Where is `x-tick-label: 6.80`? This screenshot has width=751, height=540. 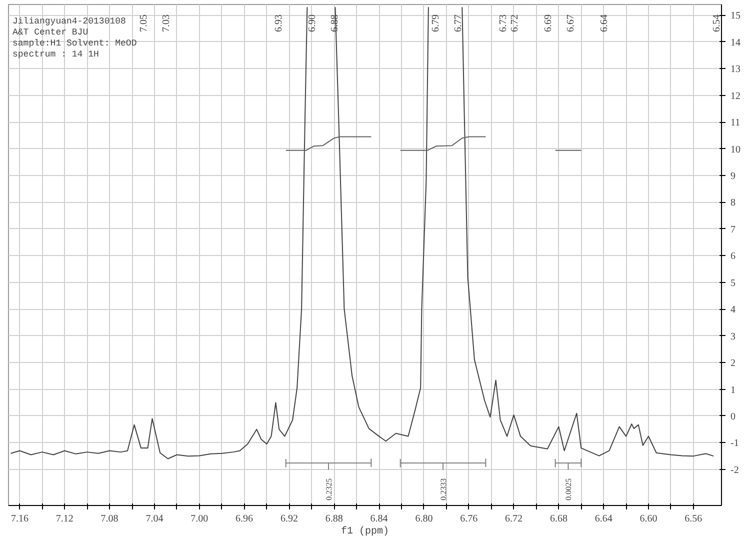
x-tick-label: 6.80 is located at coordinates (424, 519).